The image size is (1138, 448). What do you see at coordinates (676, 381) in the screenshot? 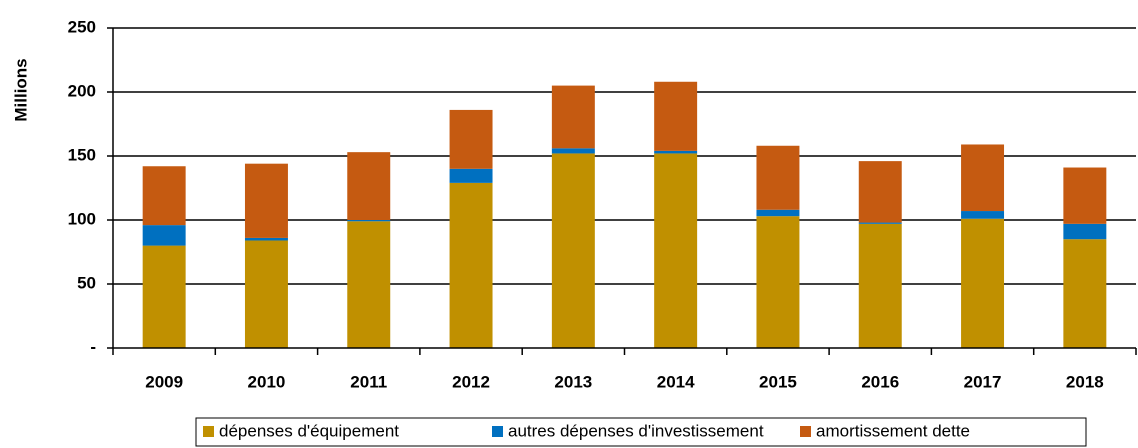
I see `x-tick-label: 2014` at bounding box center [676, 381].